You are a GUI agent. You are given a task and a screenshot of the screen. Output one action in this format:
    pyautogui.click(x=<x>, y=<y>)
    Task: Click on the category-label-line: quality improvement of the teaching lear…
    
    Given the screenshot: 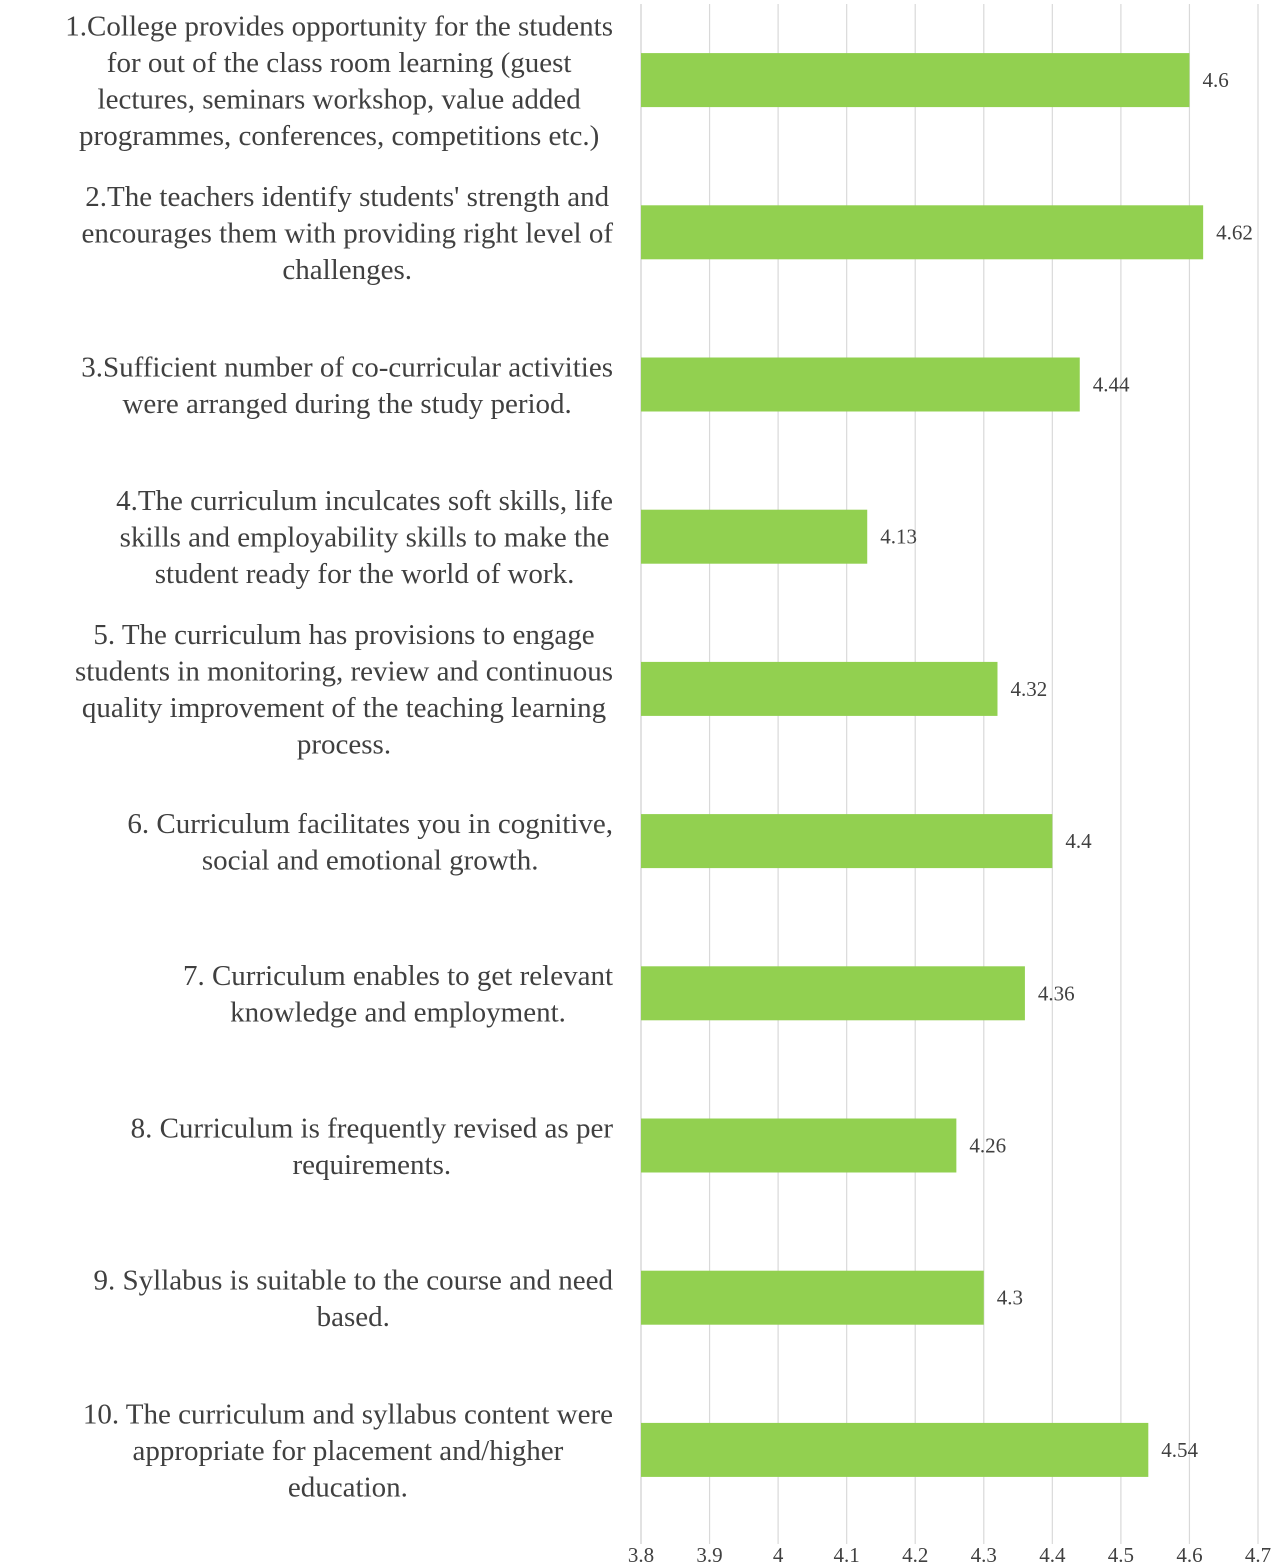 What is the action you would take?
    pyautogui.click(x=344, y=708)
    